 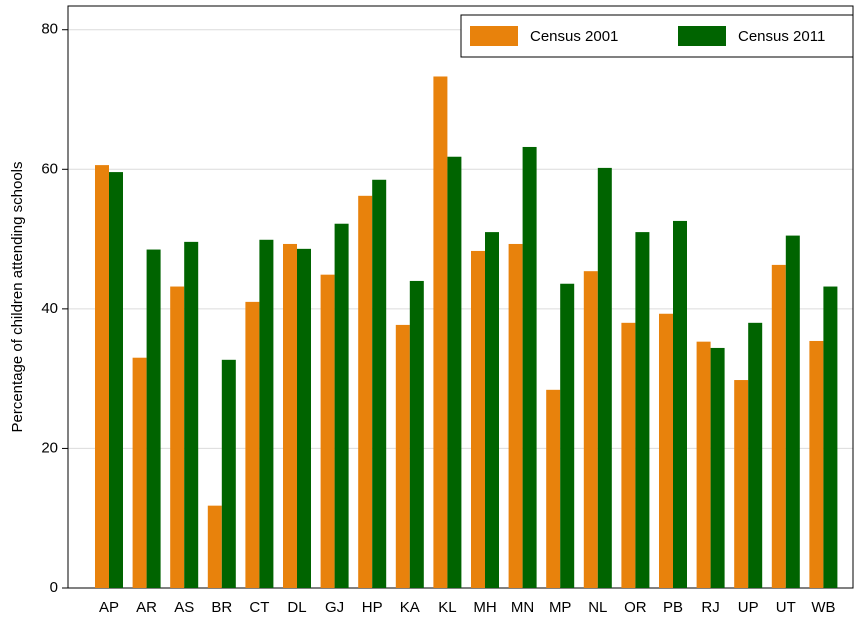 I want to click on legend-label: Census 2001, so click(x=574, y=36).